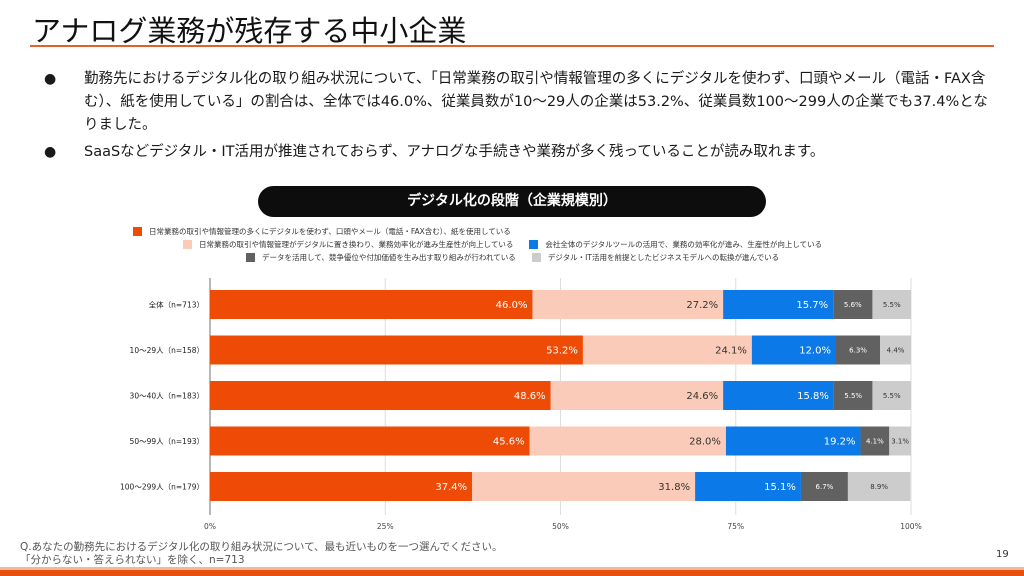  What do you see at coordinates (780, 487) in the screenshot?
I see `data-label: 15.1%` at bounding box center [780, 487].